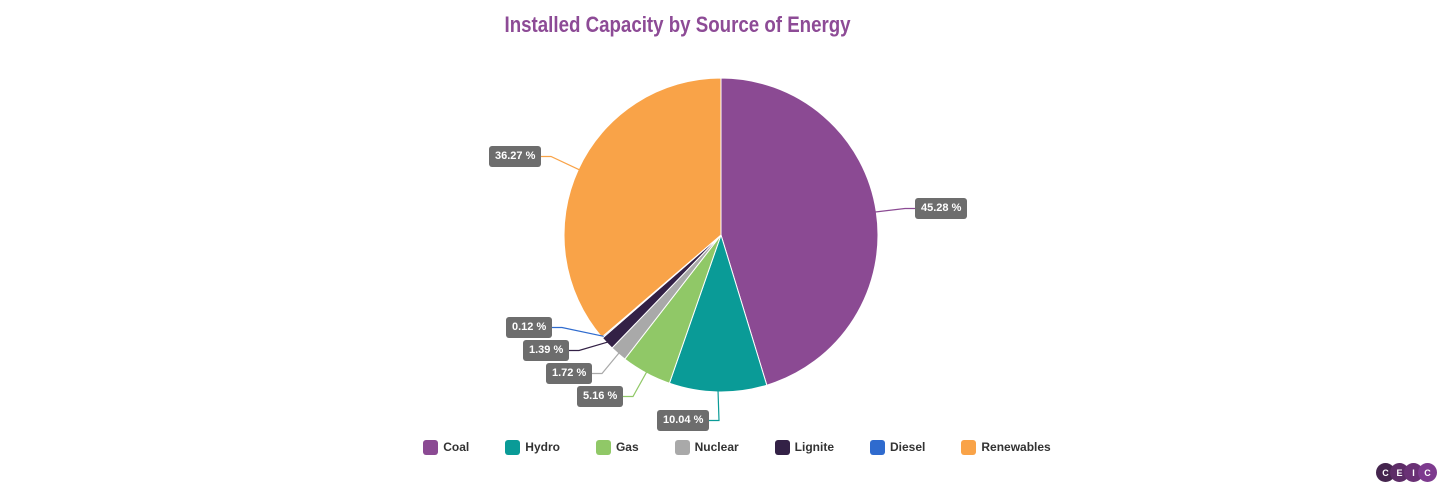 This screenshot has width=1444, height=494. Describe the element at coordinates (682, 447) in the screenshot. I see `legend-swatch-nuclear` at that location.